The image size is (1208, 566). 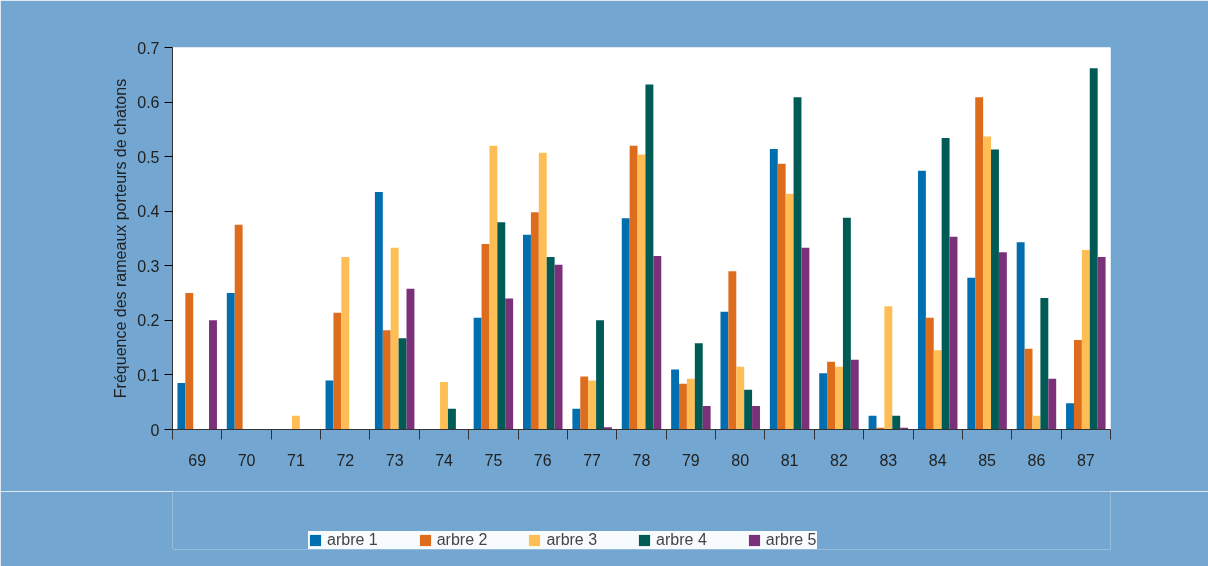 What do you see at coordinates (444, 460) in the screenshot?
I see `x-tick-label: 74` at bounding box center [444, 460].